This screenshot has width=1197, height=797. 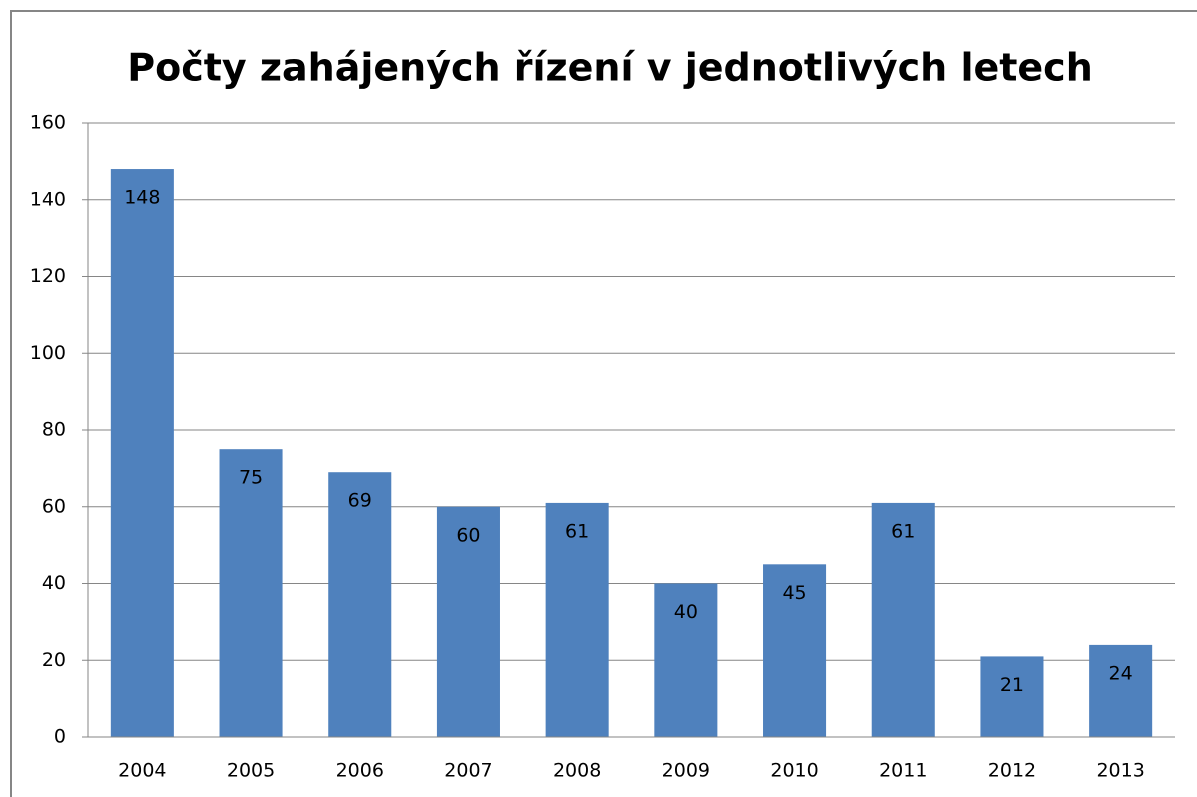 What do you see at coordinates (54, 660) in the screenshot?
I see `y-tick-label: 20` at bounding box center [54, 660].